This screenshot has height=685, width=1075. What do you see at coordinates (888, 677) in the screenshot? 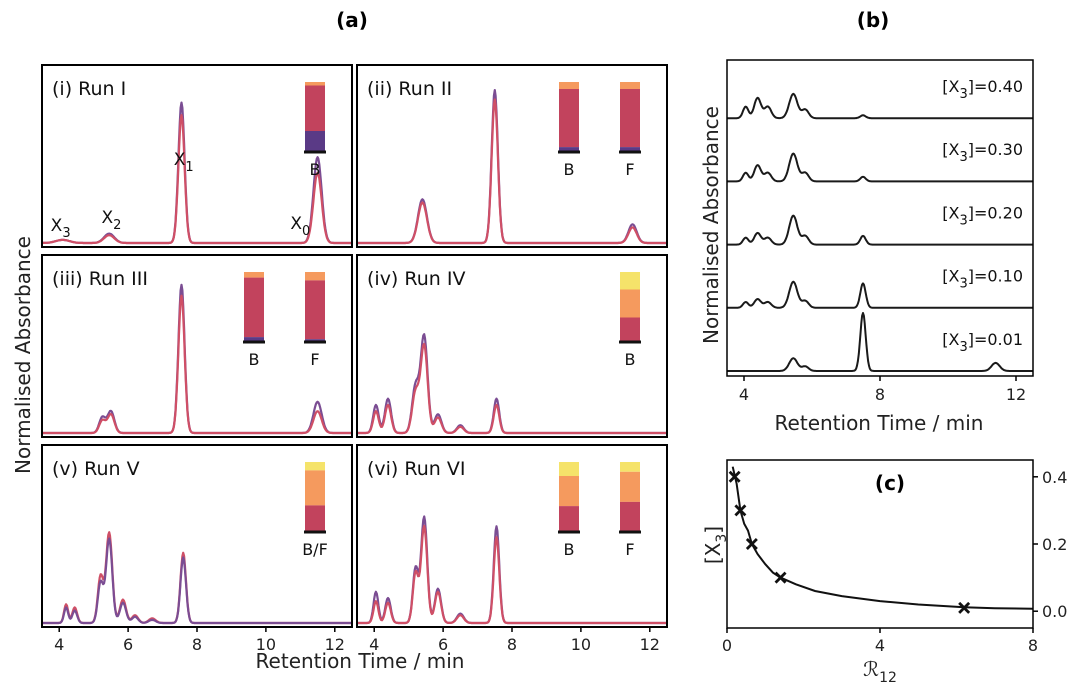
I see `panel-c-xlabel-sub: 12` at bounding box center [888, 677].